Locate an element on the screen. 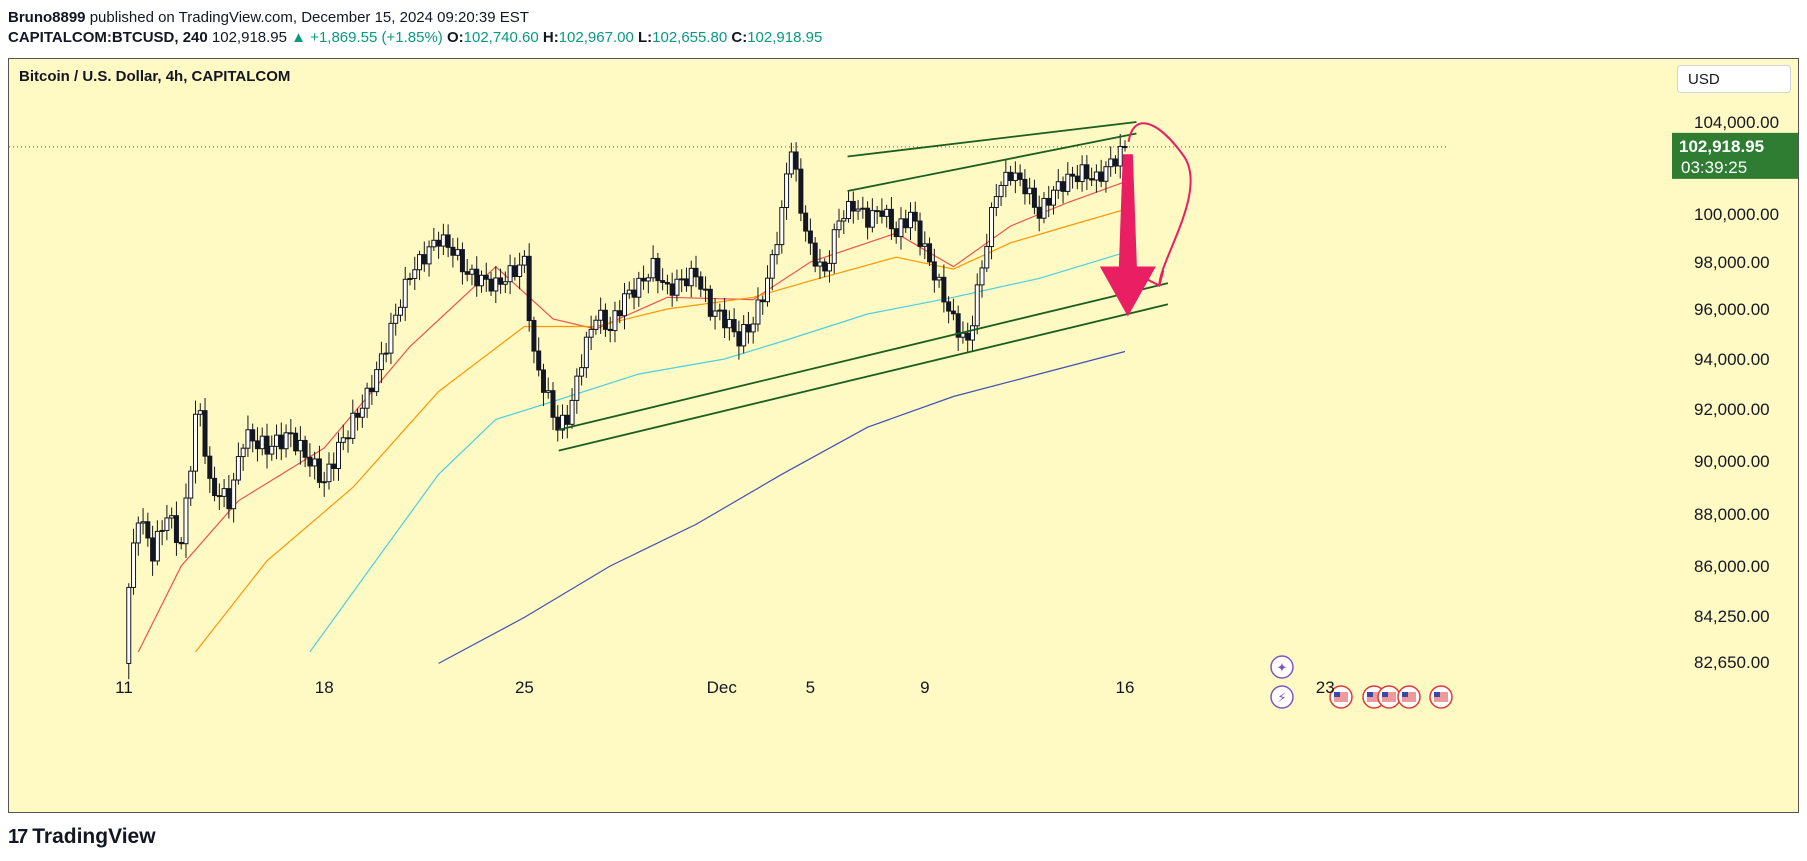  x-tick-label: 16 is located at coordinates (1125, 687).